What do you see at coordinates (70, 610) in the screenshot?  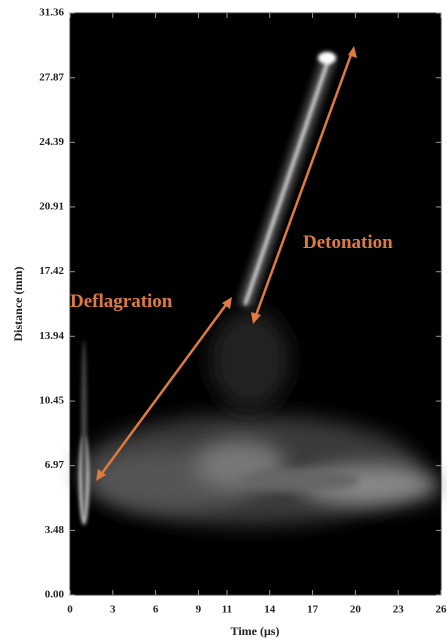 I see `x-tick-label: 0` at bounding box center [70, 610].